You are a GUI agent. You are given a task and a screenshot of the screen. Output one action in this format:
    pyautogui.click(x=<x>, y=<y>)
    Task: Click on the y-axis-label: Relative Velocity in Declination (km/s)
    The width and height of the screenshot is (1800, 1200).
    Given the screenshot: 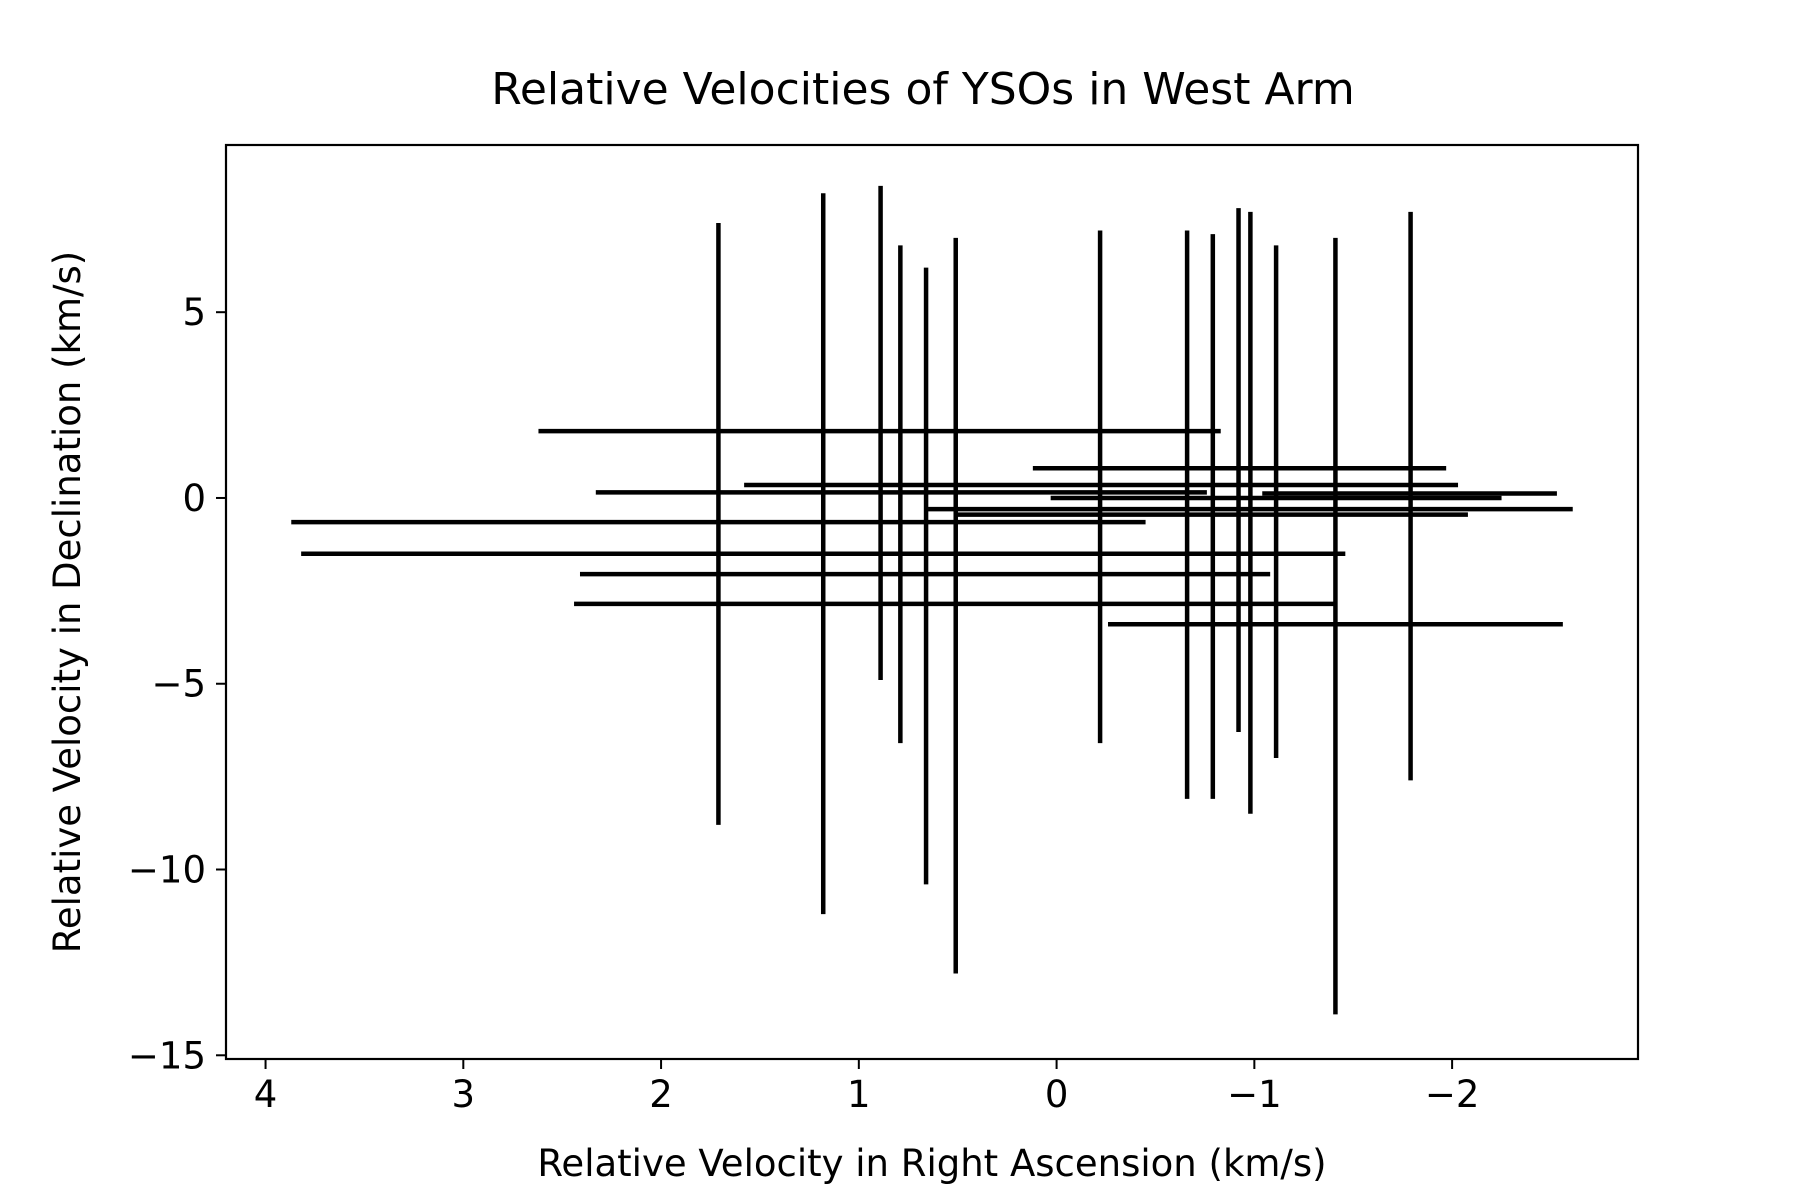 What is the action you would take?
    pyautogui.click(x=67, y=602)
    